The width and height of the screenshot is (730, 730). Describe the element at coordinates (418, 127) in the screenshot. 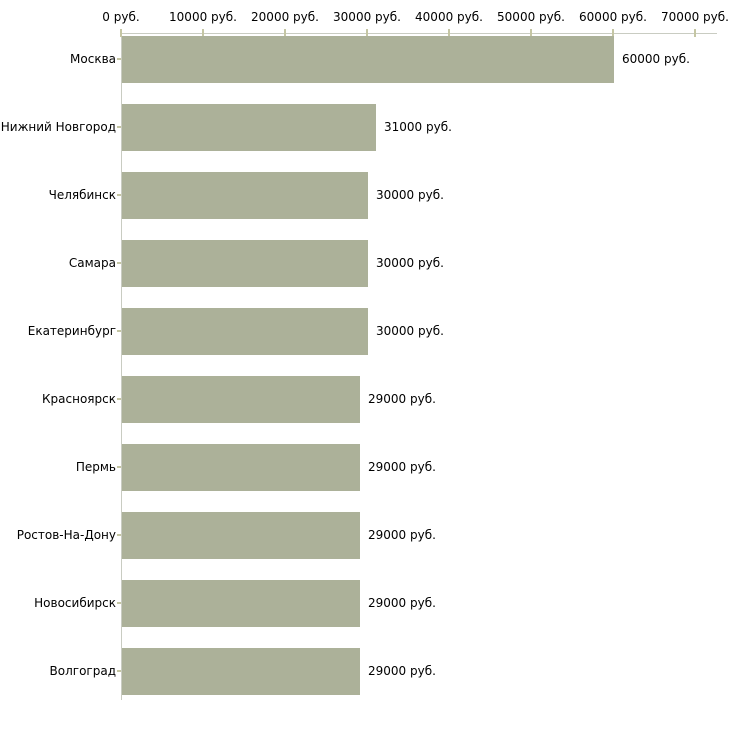

I see `value-label: 31000 руб.` at that location.